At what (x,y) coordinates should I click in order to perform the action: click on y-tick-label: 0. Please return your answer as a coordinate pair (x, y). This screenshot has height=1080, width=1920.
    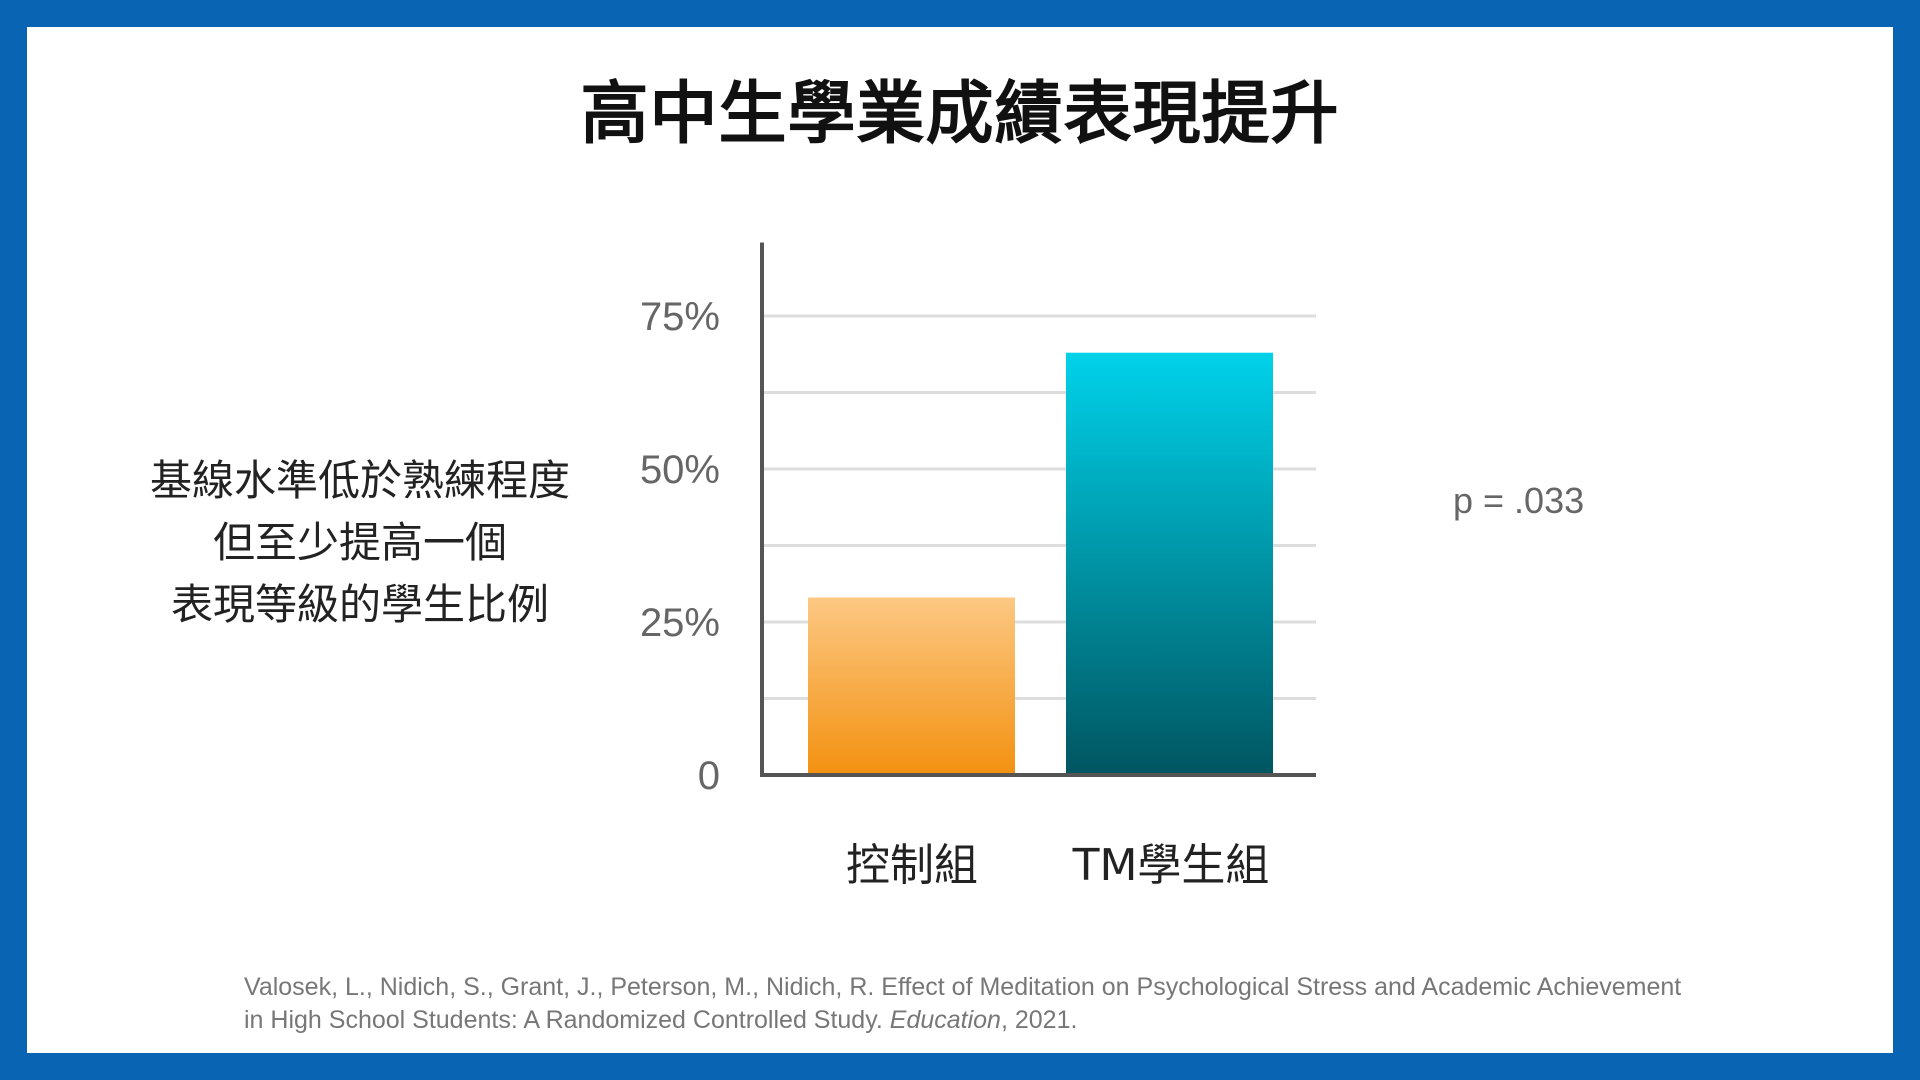
    Looking at the image, I should click on (709, 776).